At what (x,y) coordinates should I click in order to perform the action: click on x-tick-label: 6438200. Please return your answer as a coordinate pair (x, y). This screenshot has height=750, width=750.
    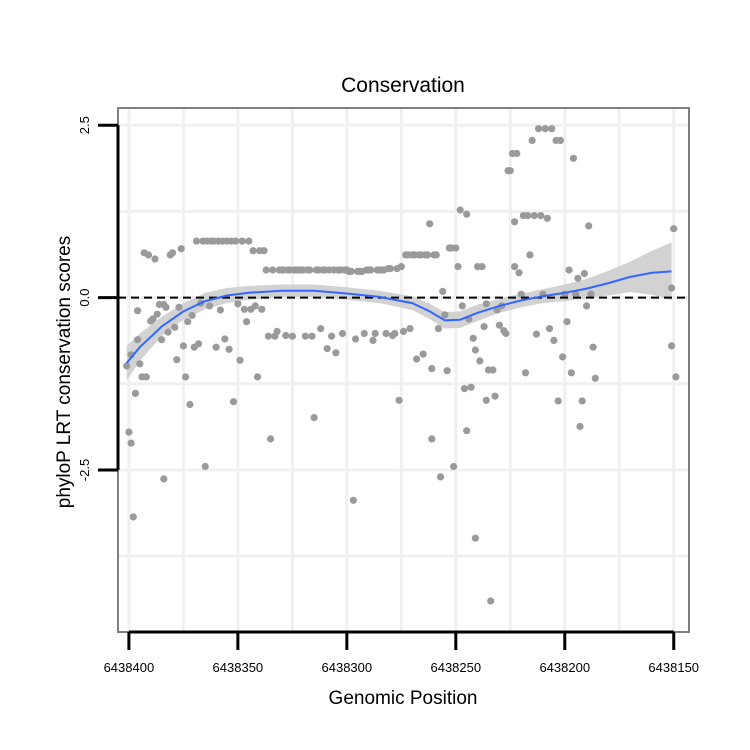
    Looking at the image, I should click on (564, 667).